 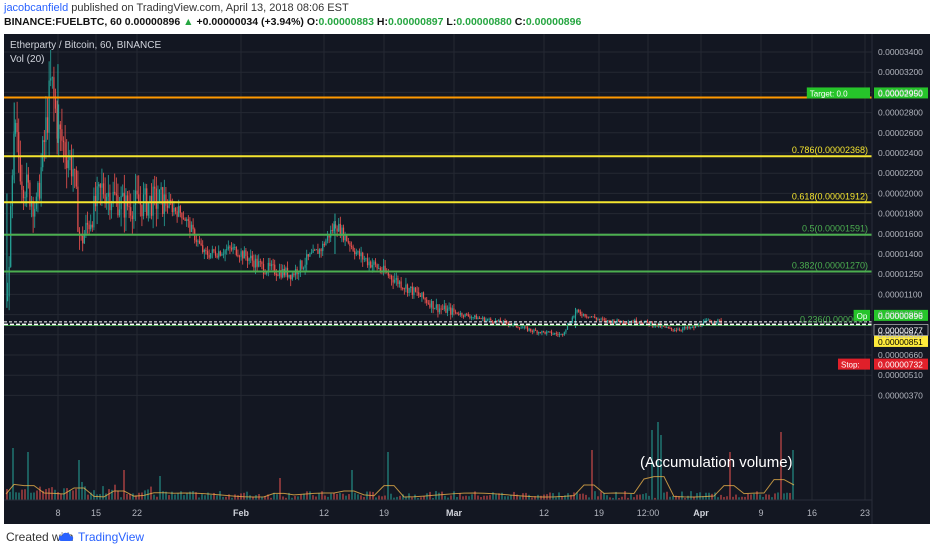 I want to click on author-link: jacobcanfield, so click(x=36, y=8).